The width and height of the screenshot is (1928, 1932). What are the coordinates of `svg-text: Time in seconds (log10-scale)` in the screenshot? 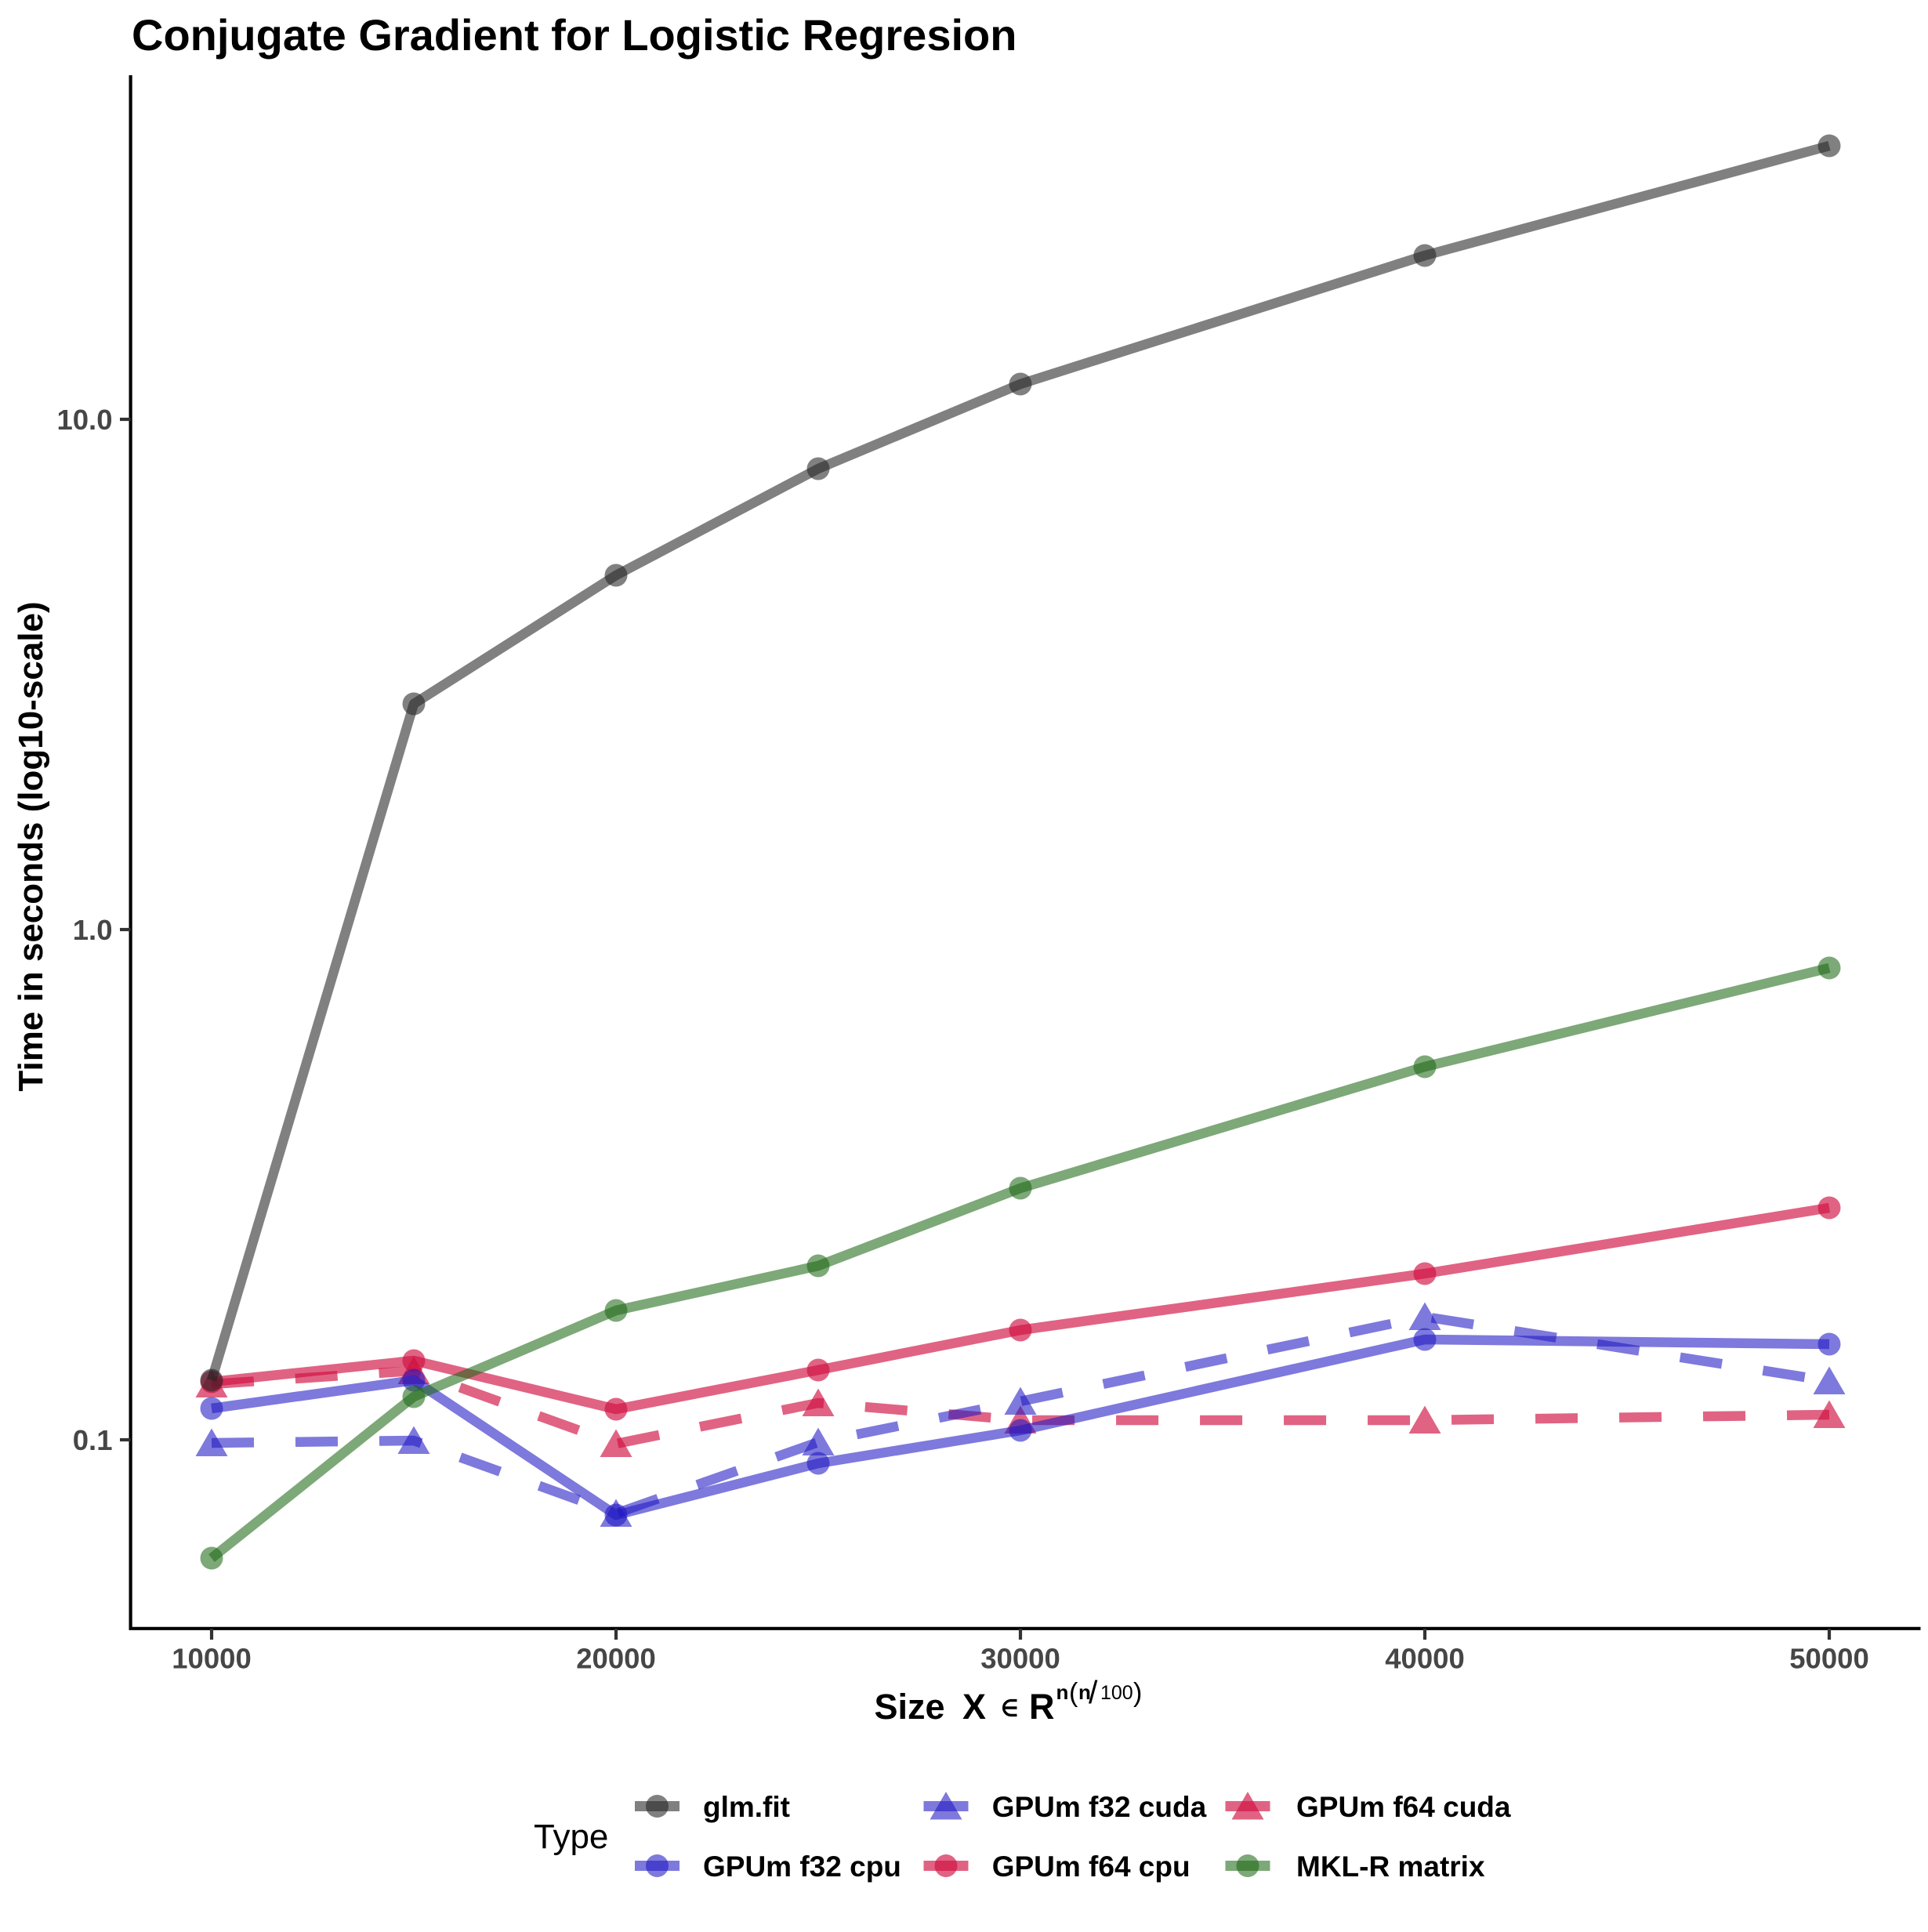 It's located at (31, 846).